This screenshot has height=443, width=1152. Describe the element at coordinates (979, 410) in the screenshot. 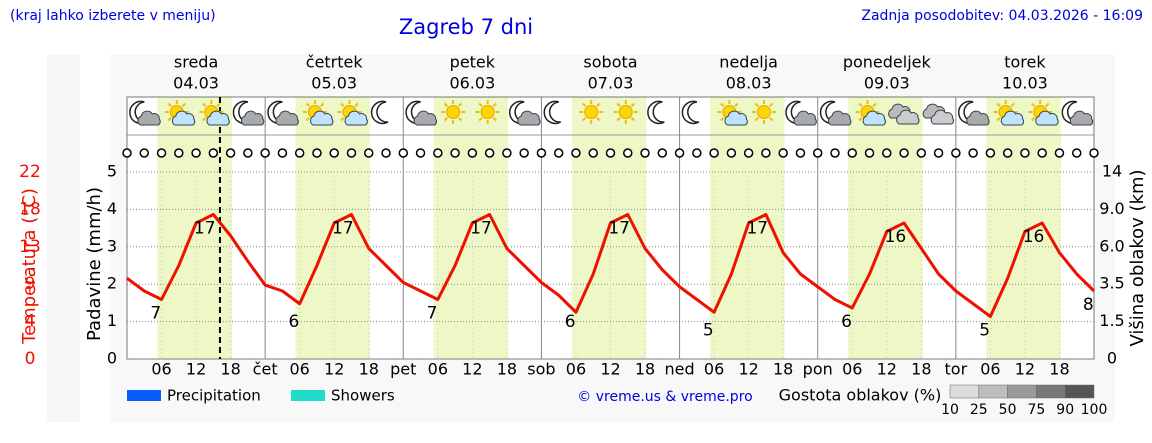

I see `cloud-legend-label: 25` at that location.